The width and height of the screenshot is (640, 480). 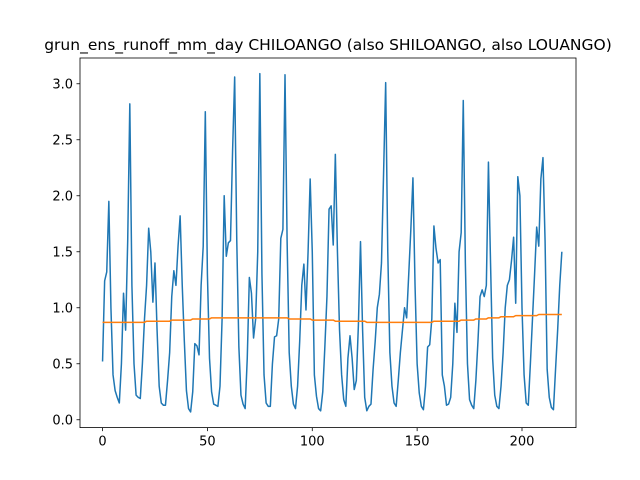 I want to click on x-tick-label: 200, so click(x=522, y=442).